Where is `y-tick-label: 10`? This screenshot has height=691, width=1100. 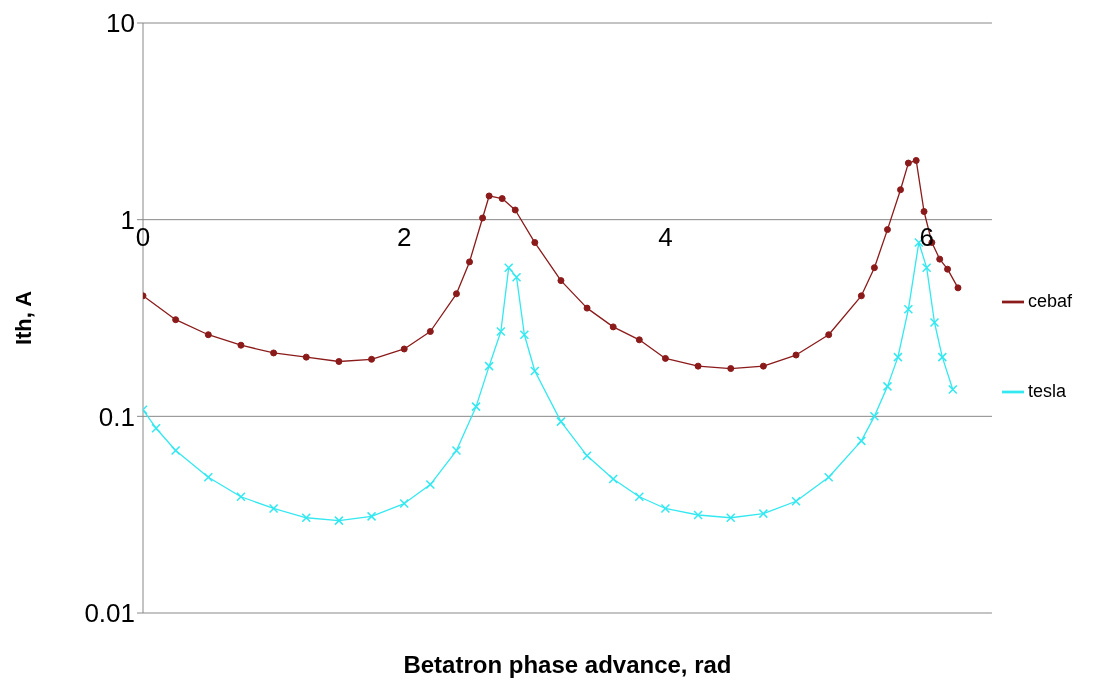 y-tick-label: 10 is located at coordinates (120, 23).